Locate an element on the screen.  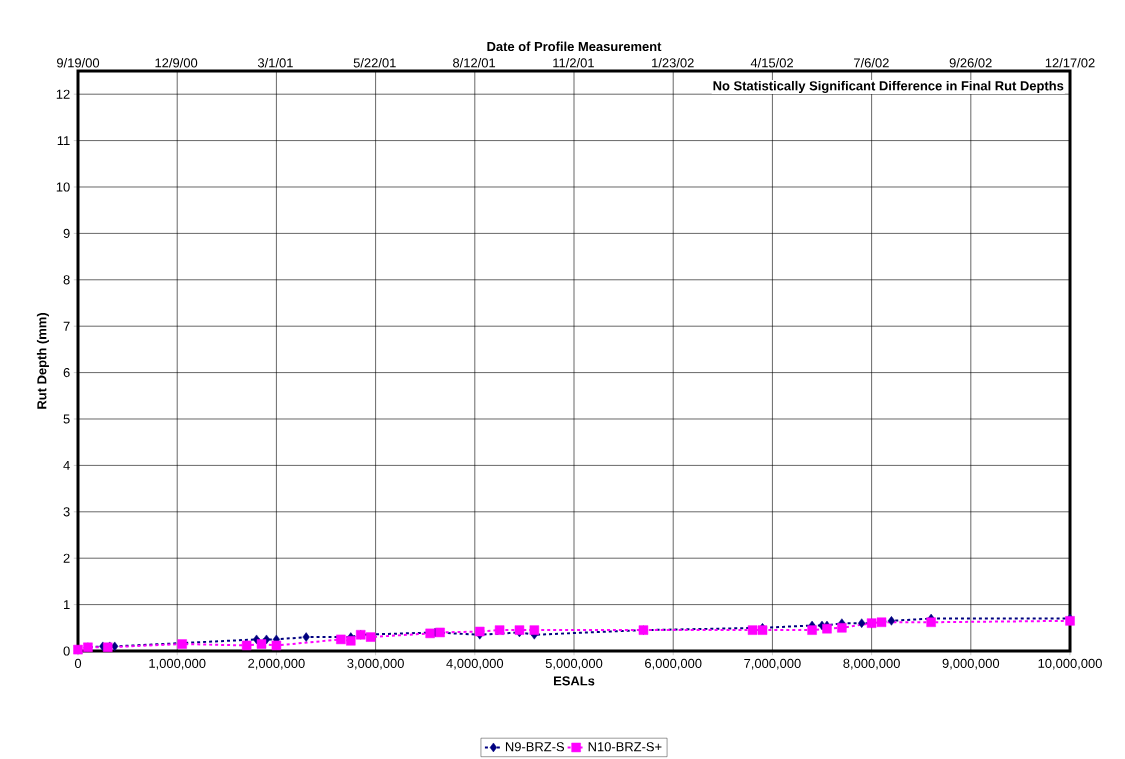
x2-tick-label: 5/22/01 is located at coordinates (374, 62).